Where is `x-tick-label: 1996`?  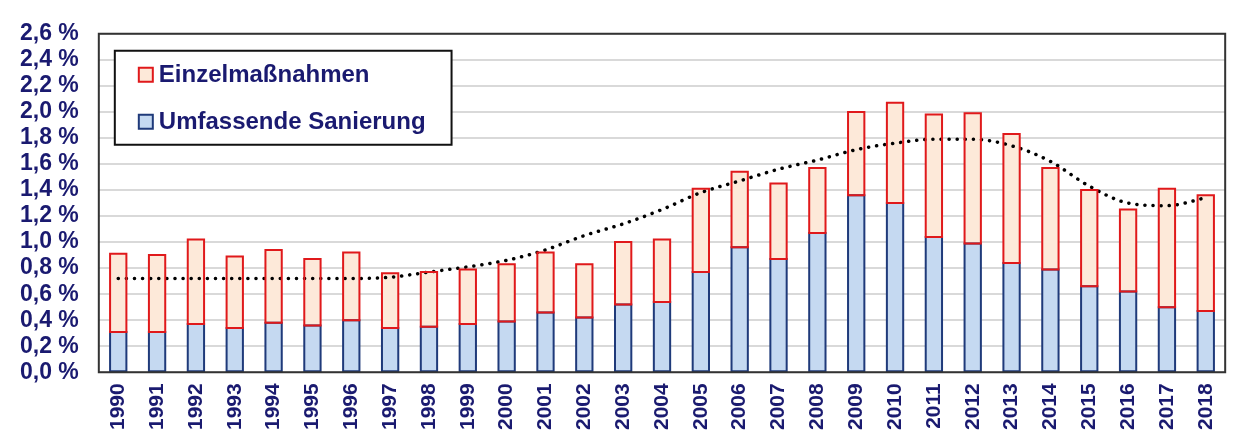 x-tick-label: 1996 is located at coordinates (350, 406).